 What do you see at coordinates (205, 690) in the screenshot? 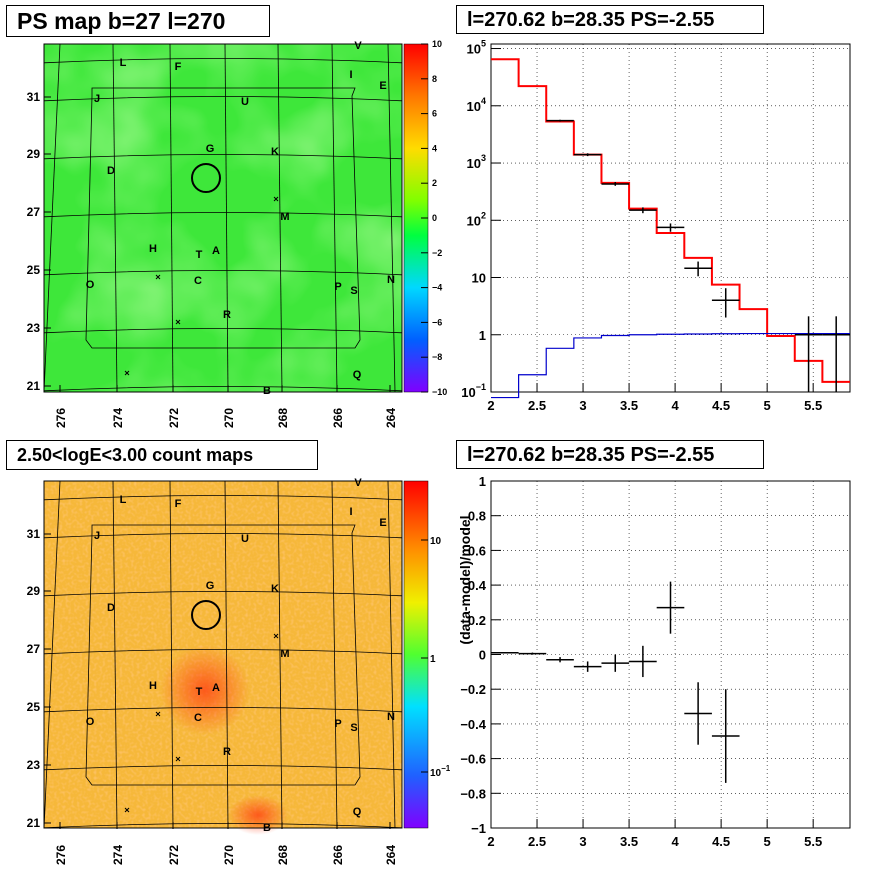
I see `count-map-hotspot` at bounding box center [205, 690].